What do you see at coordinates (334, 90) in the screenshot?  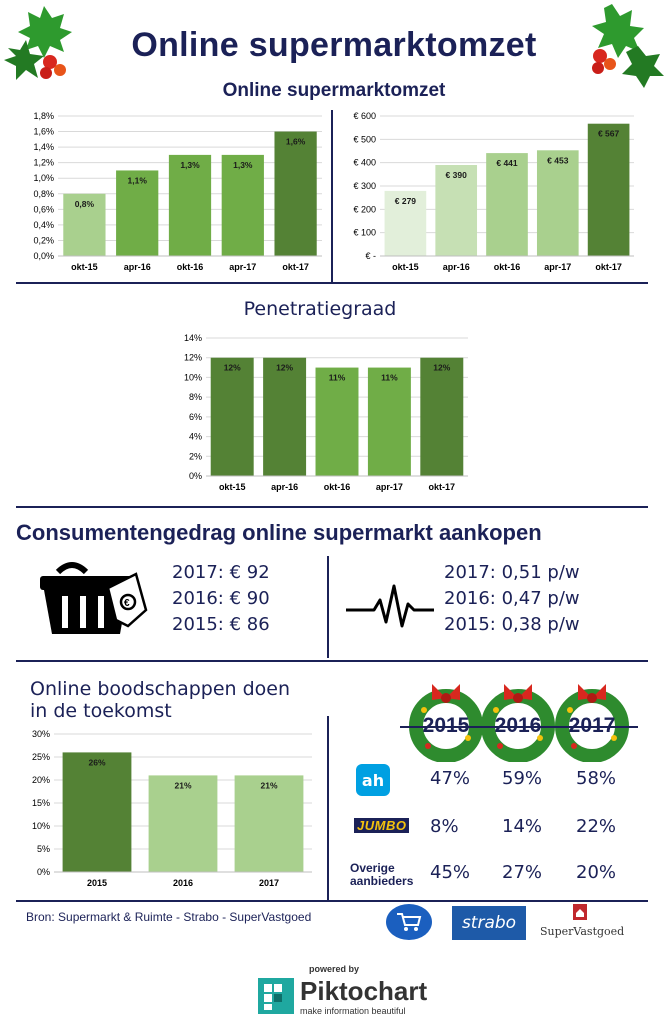 I see `section-subtitle: Online supermarktomzet` at bounding box center [334, 90].